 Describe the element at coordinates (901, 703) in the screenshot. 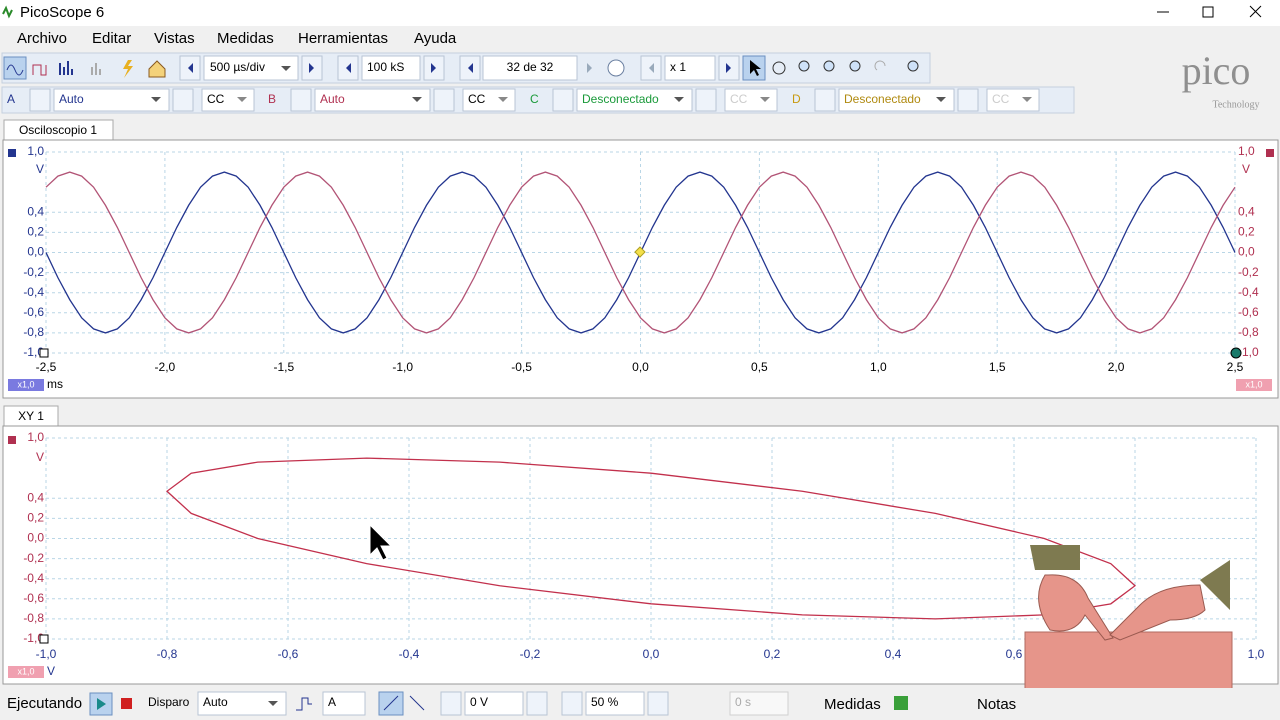

I see `add-measure` at that location.